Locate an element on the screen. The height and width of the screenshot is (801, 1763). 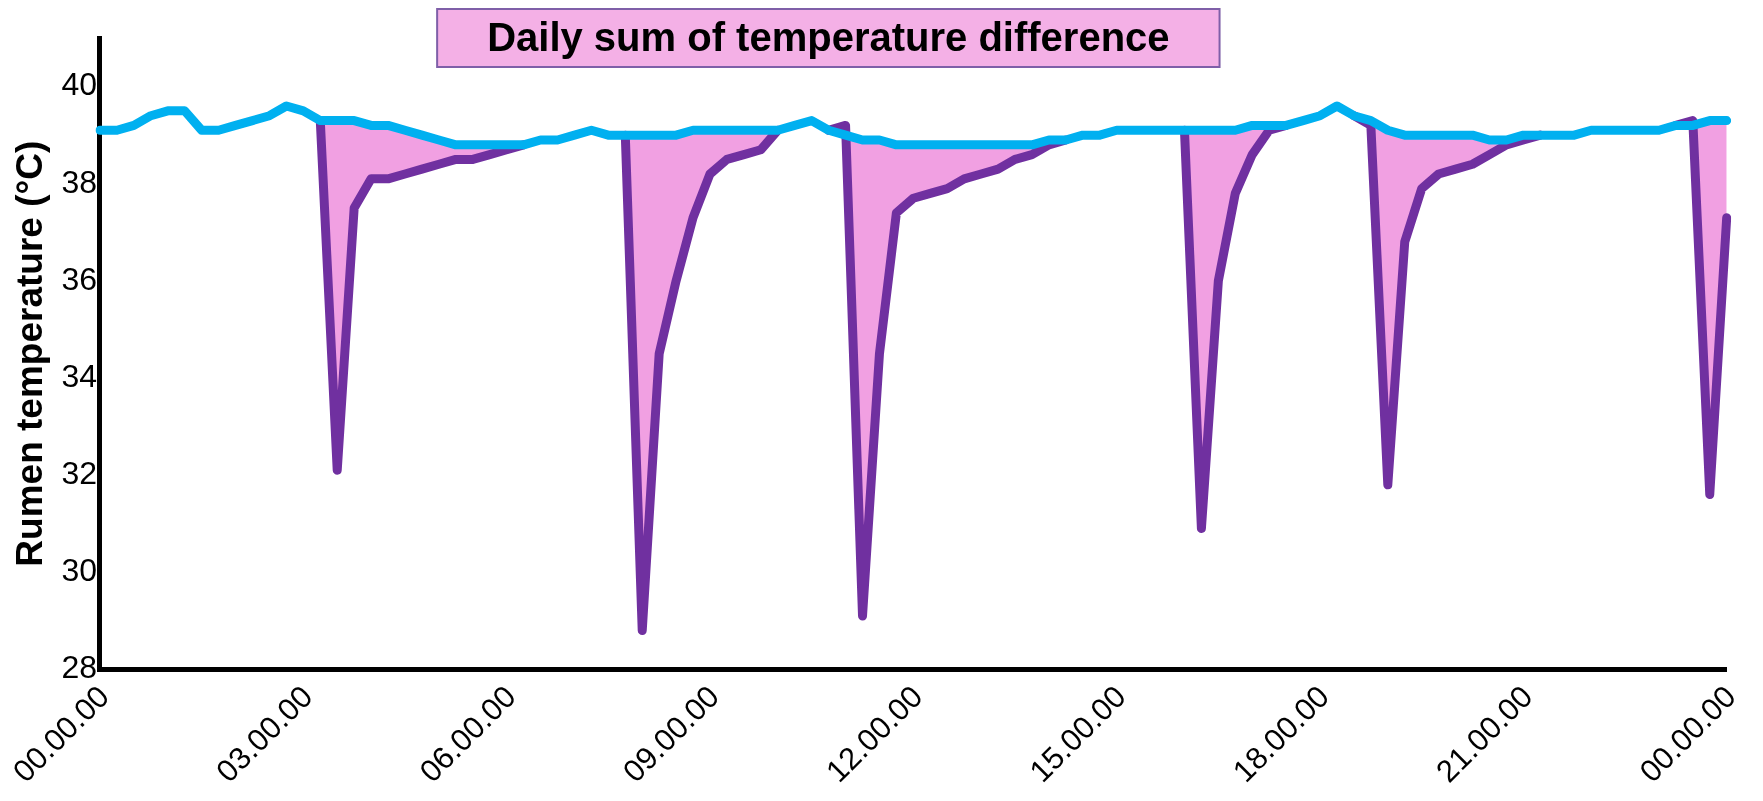
y-tick-label: 36 is located at coordinates (79, 278).